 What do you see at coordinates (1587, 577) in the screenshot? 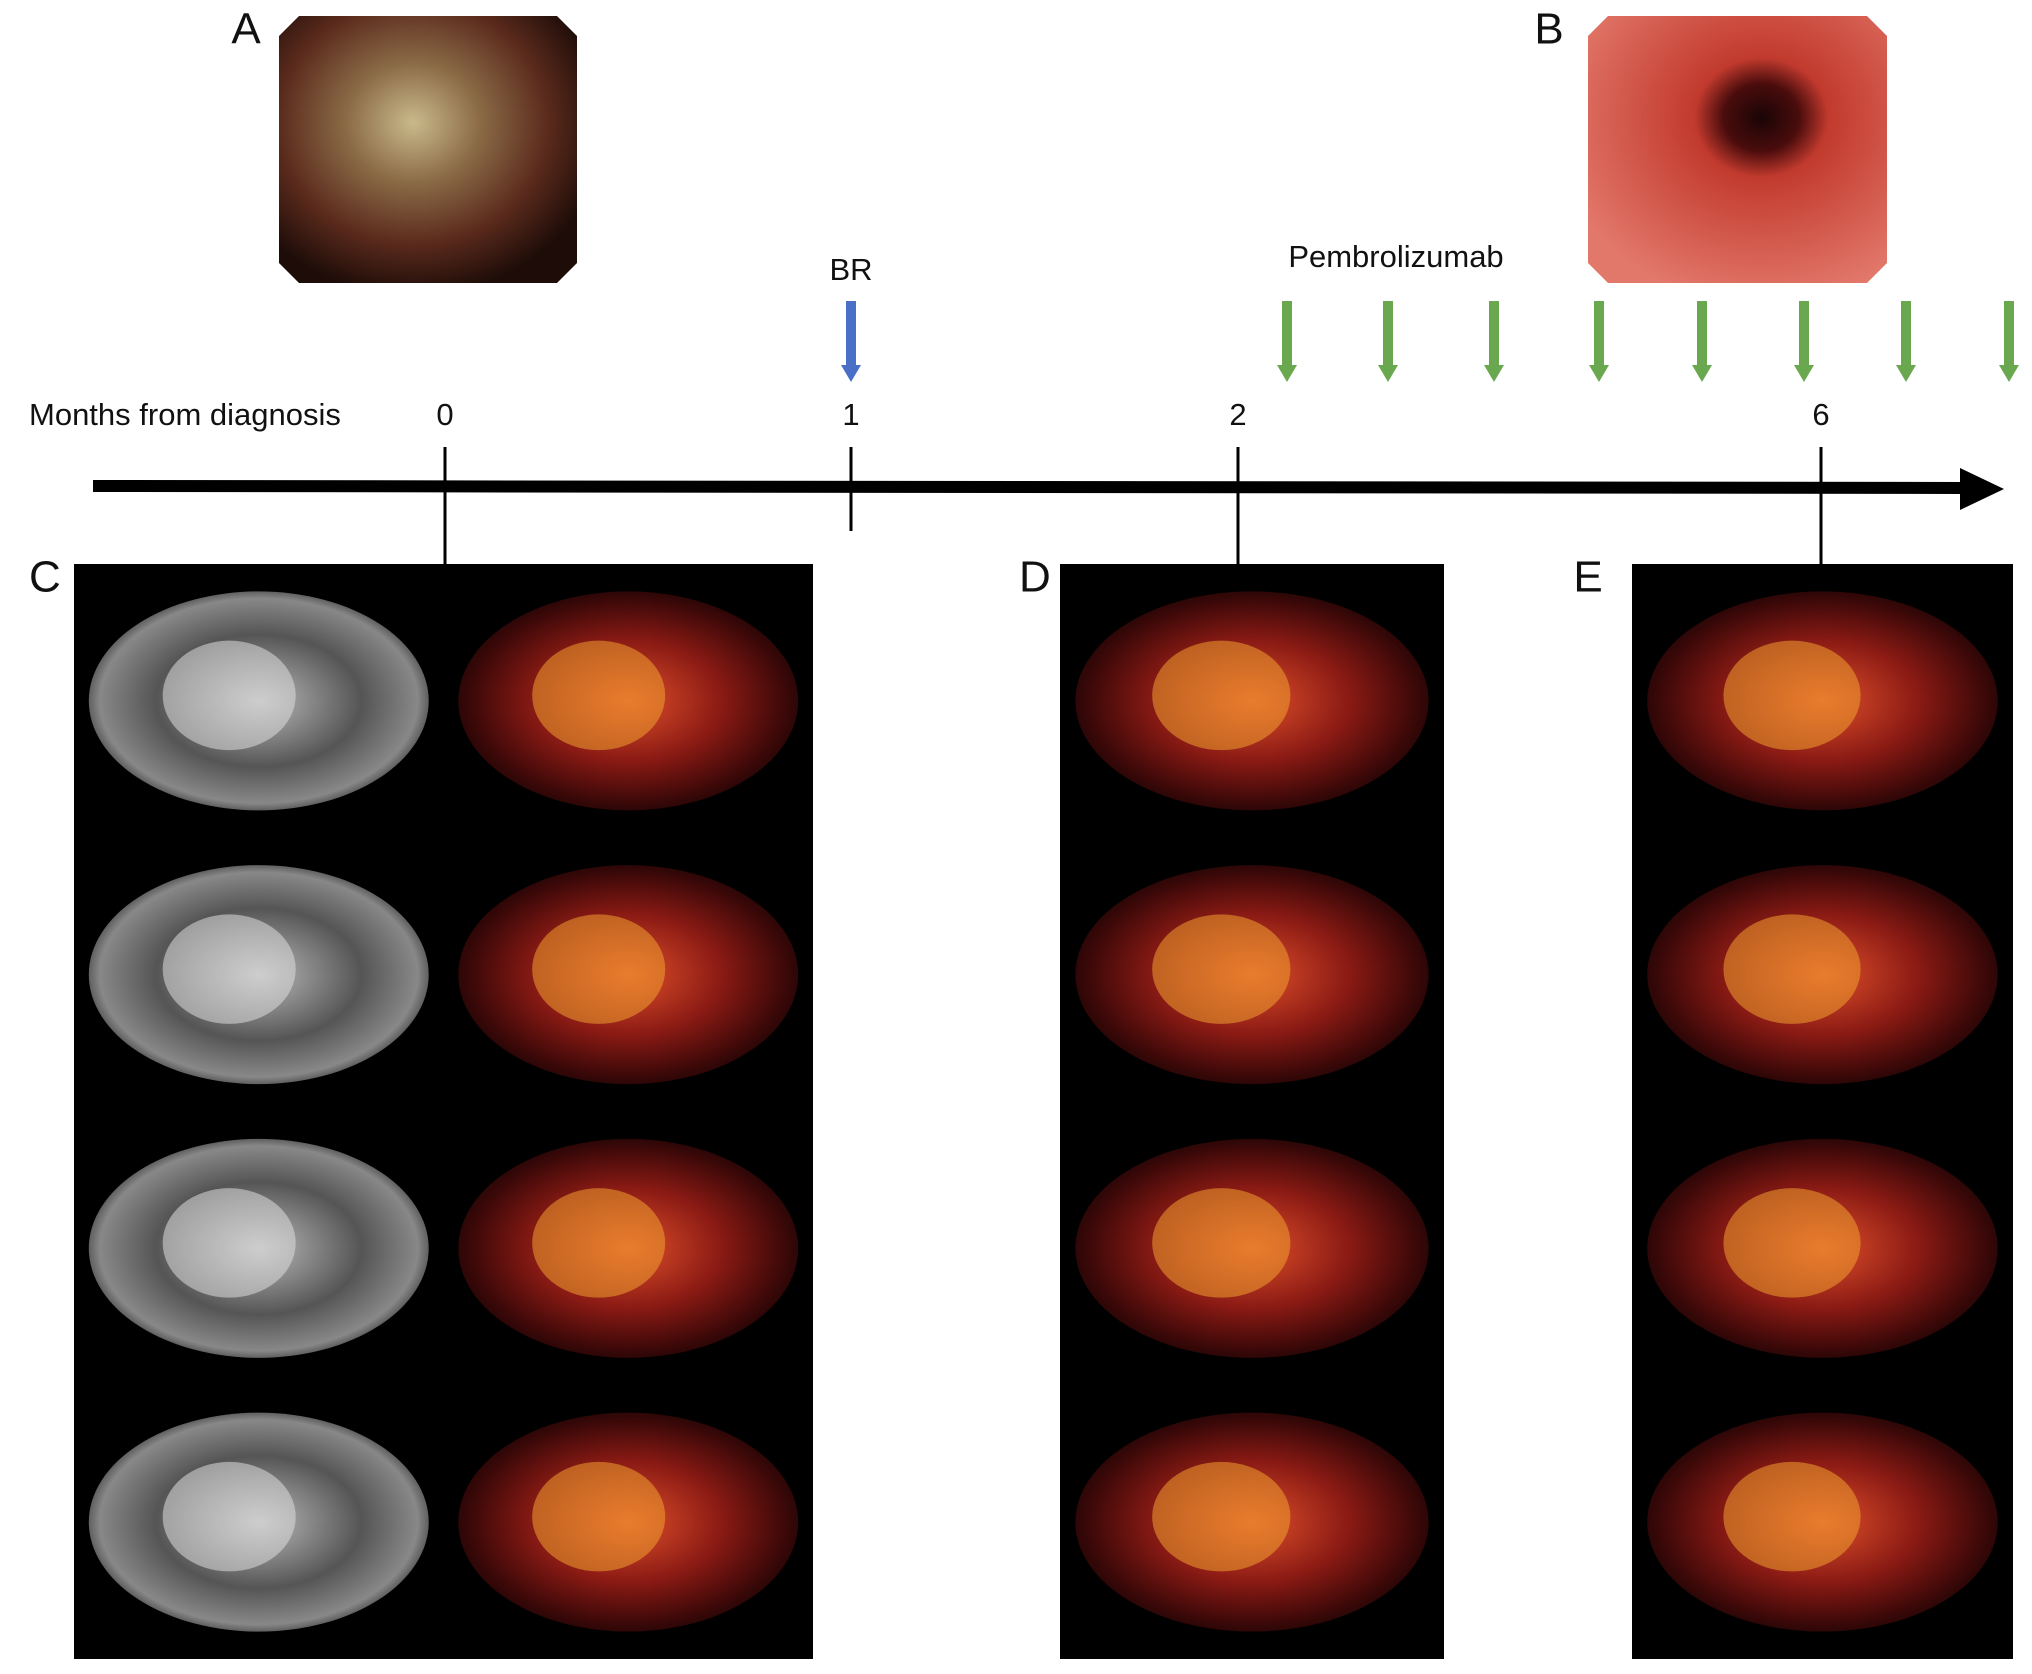
I see `panel-label: E` at bounding box center [1587, 577].